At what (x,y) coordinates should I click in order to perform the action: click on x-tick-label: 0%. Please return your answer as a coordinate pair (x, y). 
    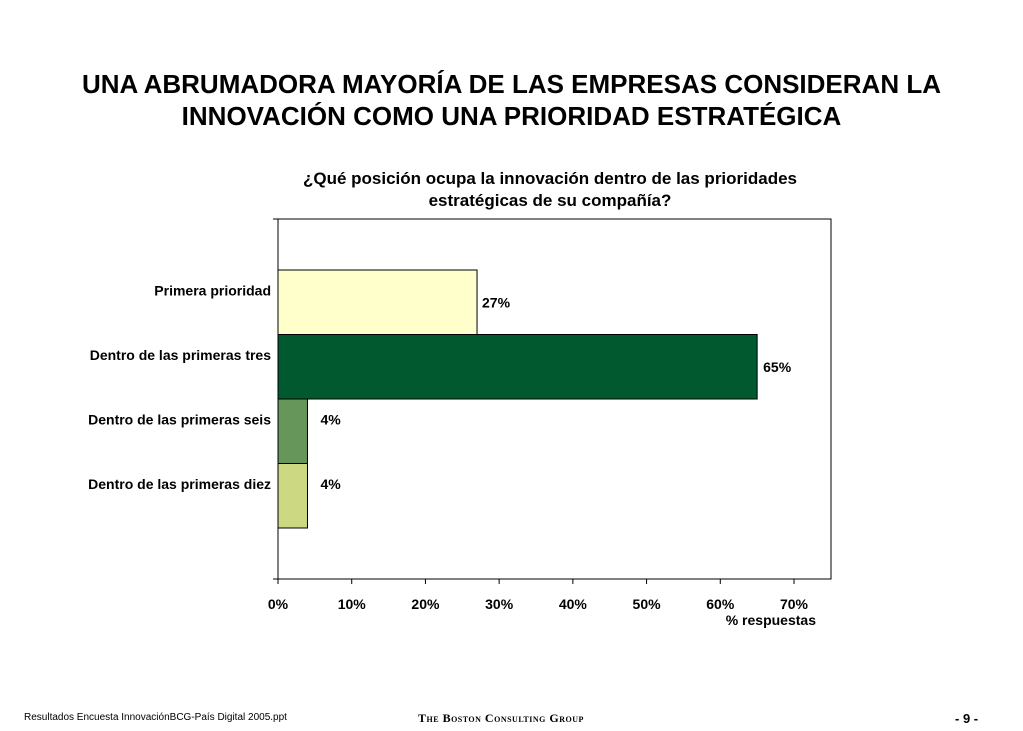
    Looking at the image, I should click on (278, 604).